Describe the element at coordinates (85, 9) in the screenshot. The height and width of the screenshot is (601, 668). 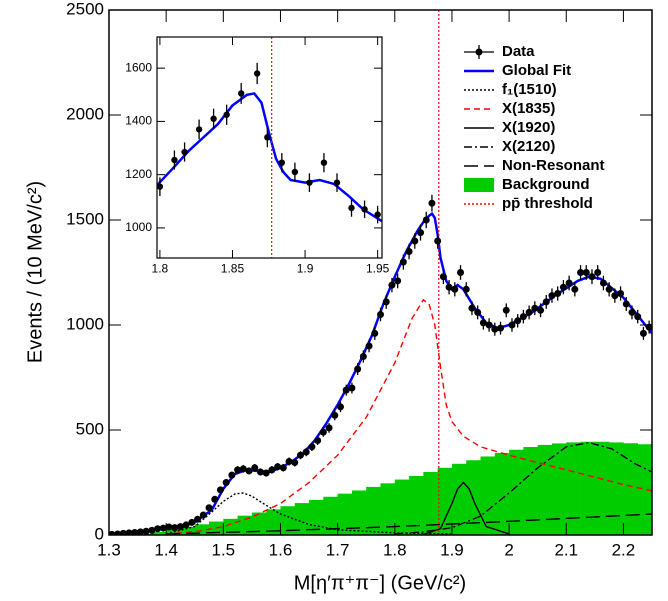
I see `y-tick-label: 2500` at that location.